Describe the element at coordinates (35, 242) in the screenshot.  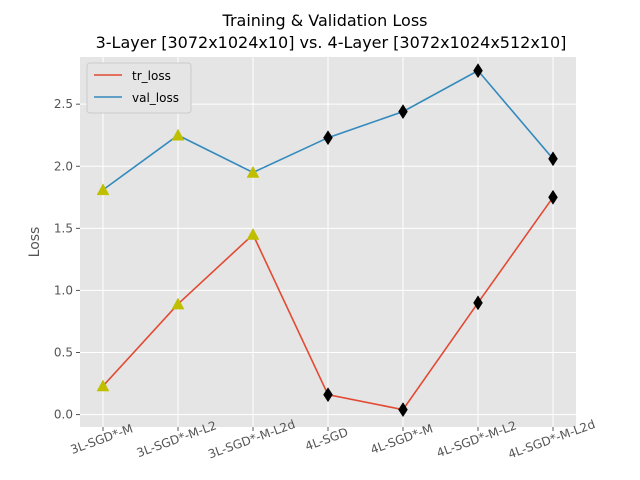
I see `y-axis-label: Loss` at that location.